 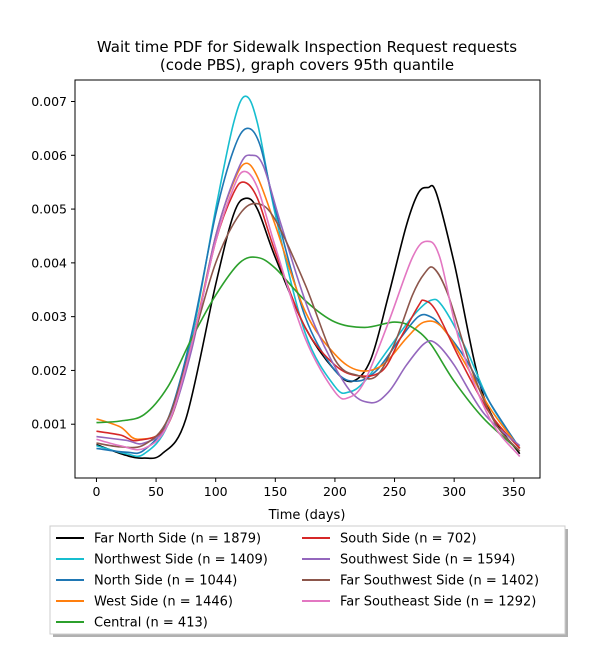 What do you see at coordinates (275, 491) in the screenshot?
I see `x-tick-label: 150` at bounding box center [275, 491].